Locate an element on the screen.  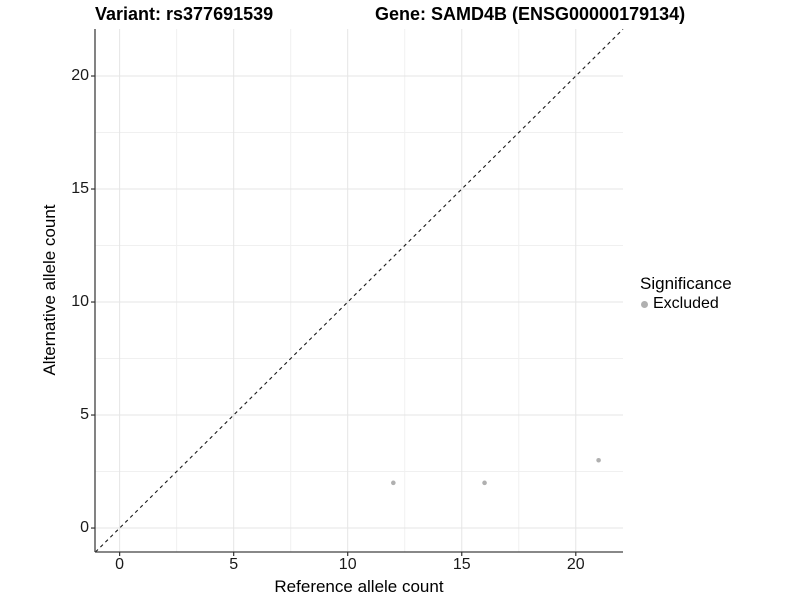
legend-item-label: Excluded is located at coordinates (686, 303).